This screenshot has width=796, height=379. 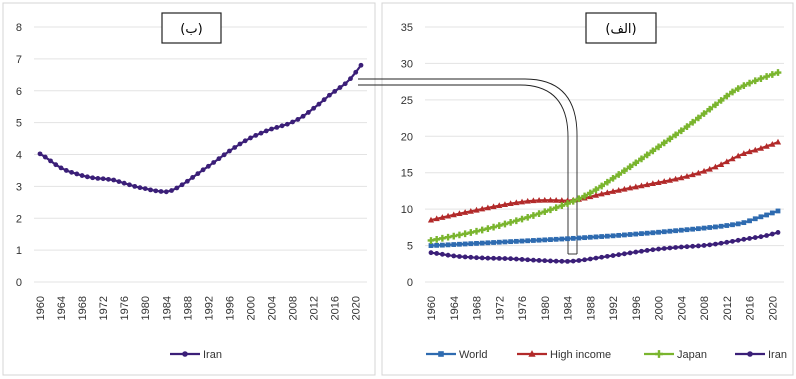 What do you see at coordinates (407, 174) in the screenshot?
I see `y-tick-label: 15` at bounding box center [407, 174].